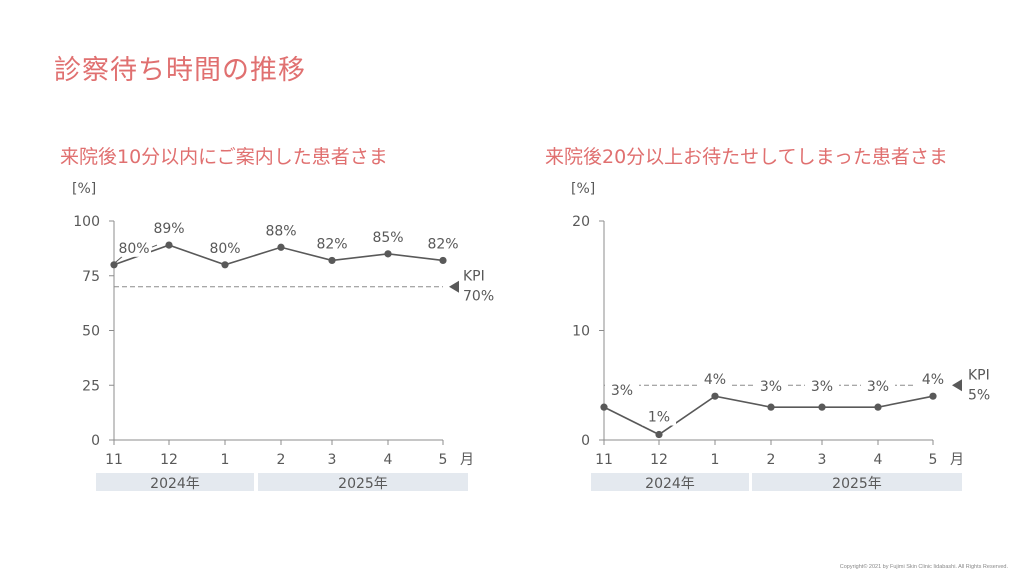  I want to click on data-label: 89%, so click(168, 229).